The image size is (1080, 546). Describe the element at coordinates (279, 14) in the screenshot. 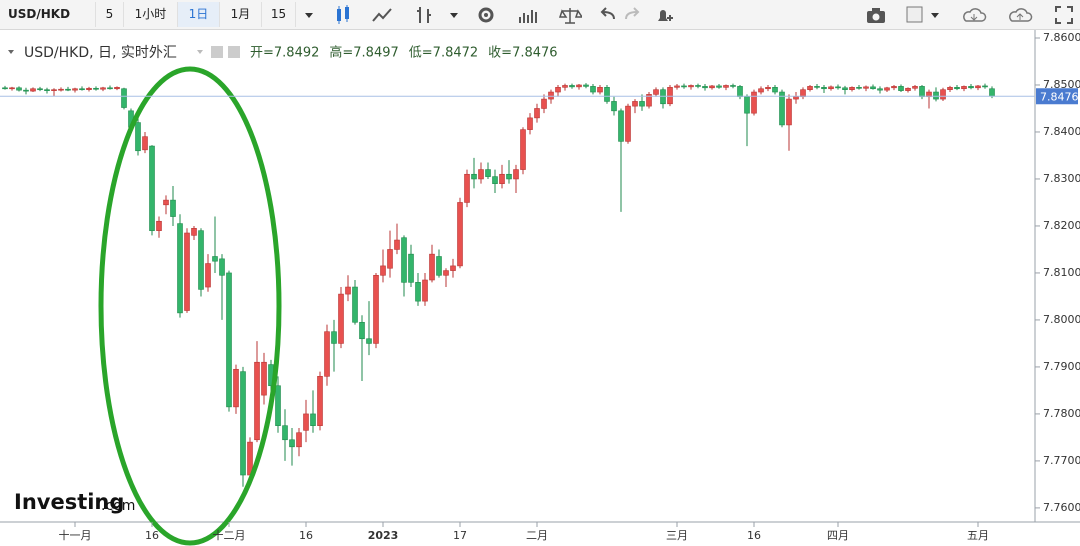

I see `interval-button: 15` at that location.